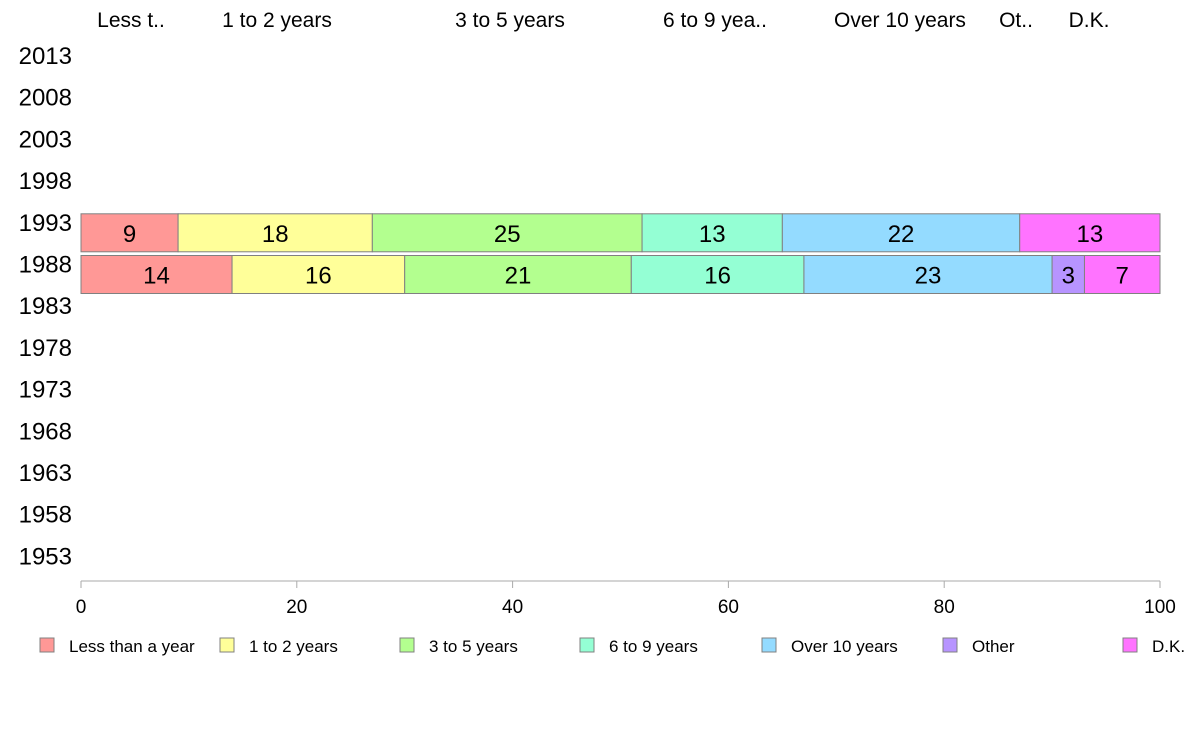  Describe the element at coordinates (510, 20) in the screenshot. I see `column-header: 3 to 5 years` at that location.